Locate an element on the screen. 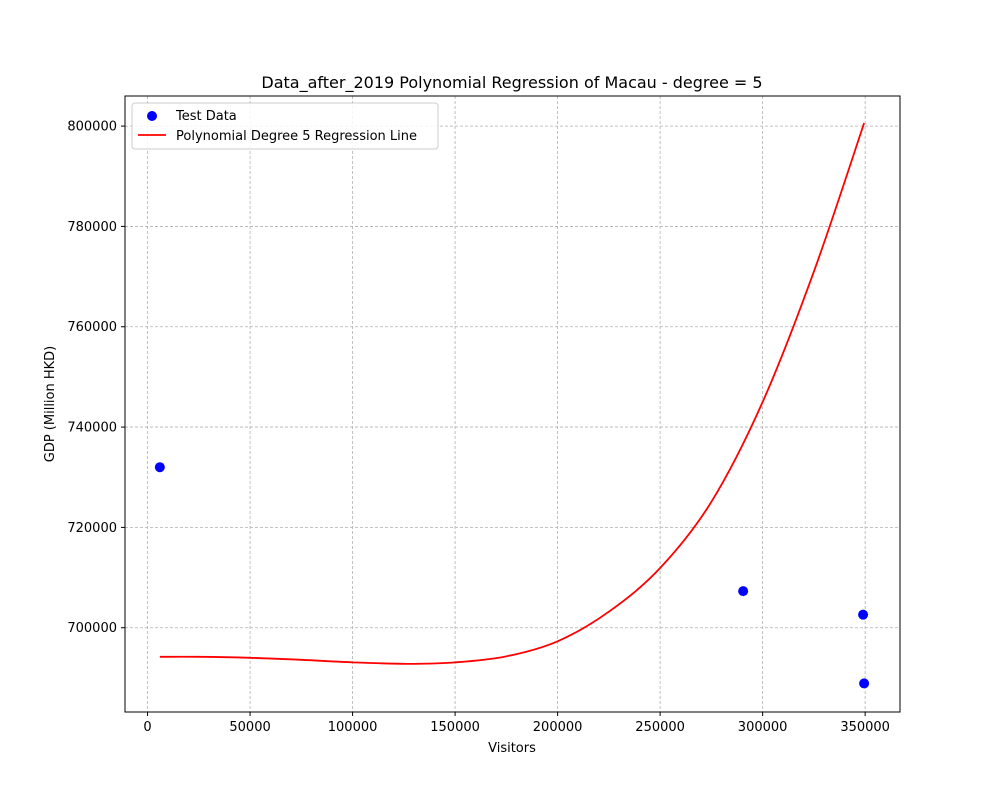  y-tick-label: 740000 is located at coordinates (92, 428).